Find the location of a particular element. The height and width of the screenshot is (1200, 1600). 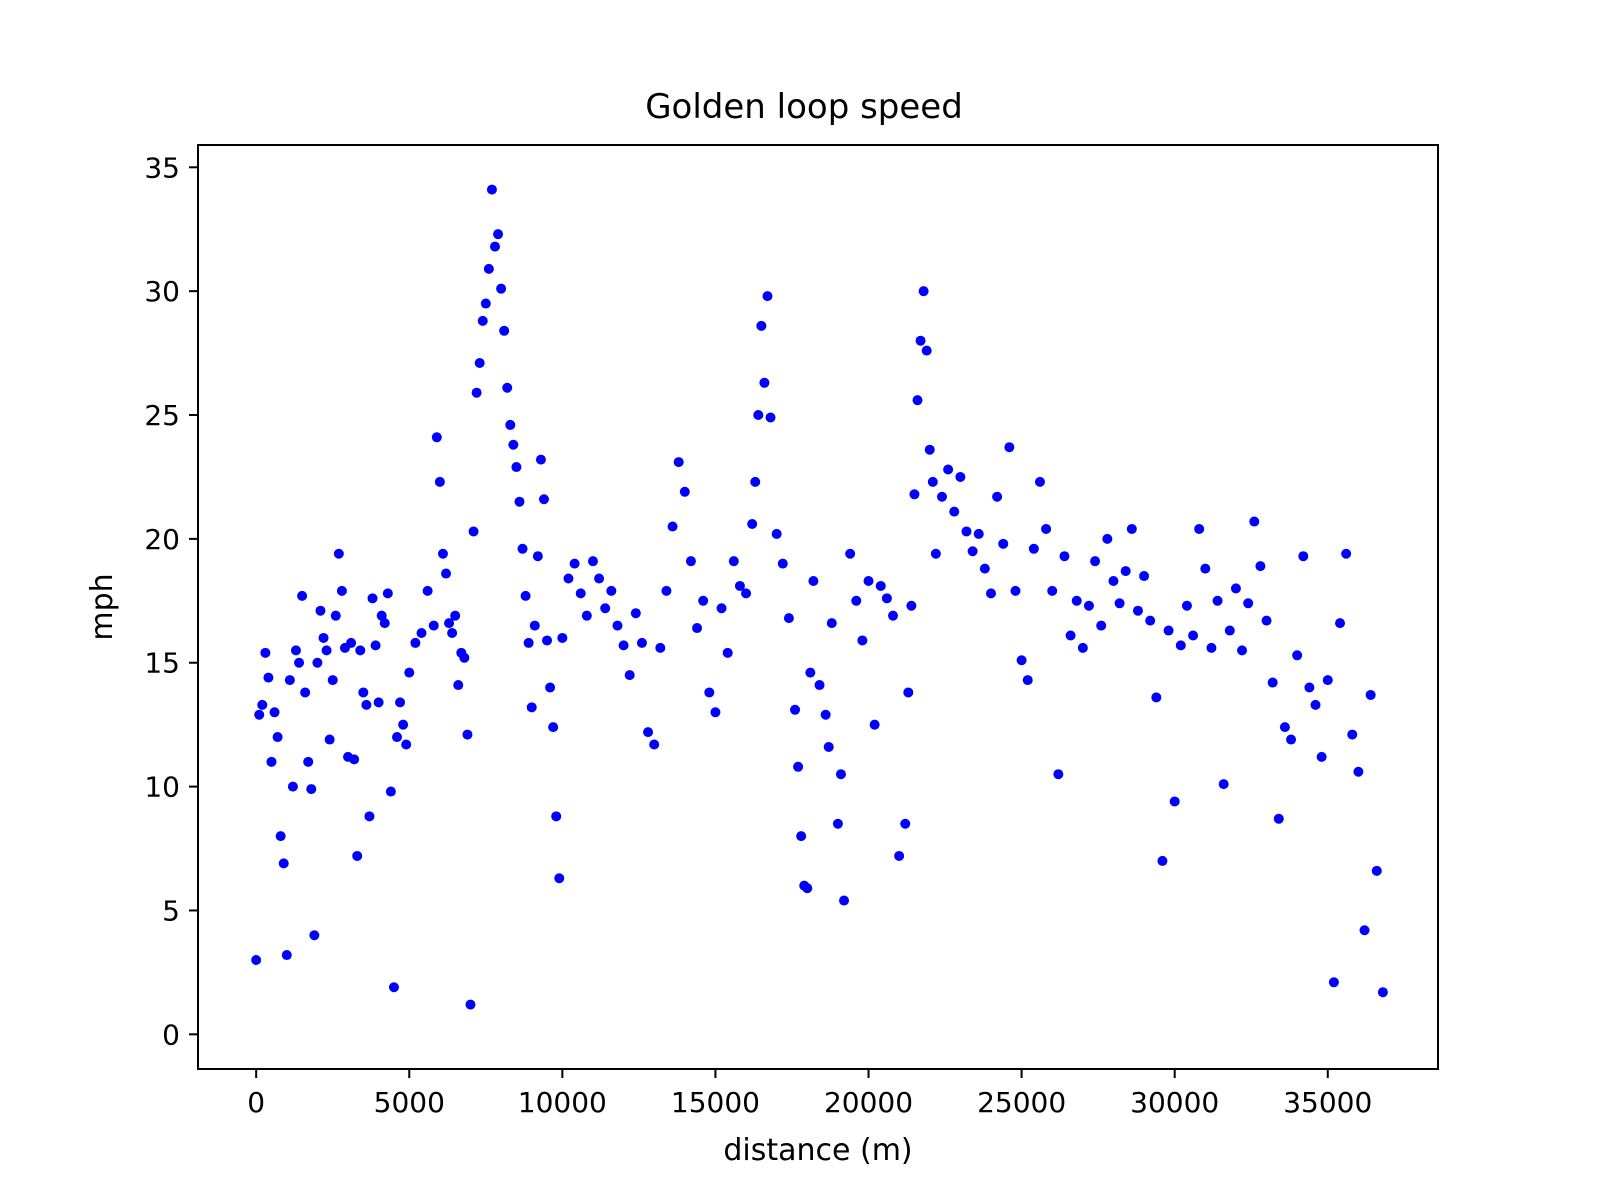

x-tick-label: 20000 is located at coordinates (868, 1102).